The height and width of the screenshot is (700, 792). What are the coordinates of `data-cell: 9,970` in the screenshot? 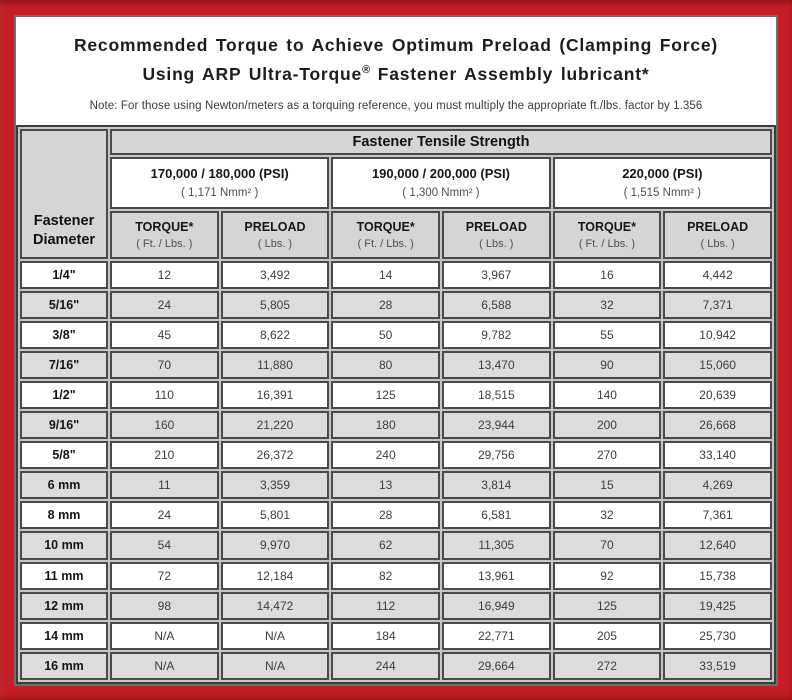 It's located at (275, 545).